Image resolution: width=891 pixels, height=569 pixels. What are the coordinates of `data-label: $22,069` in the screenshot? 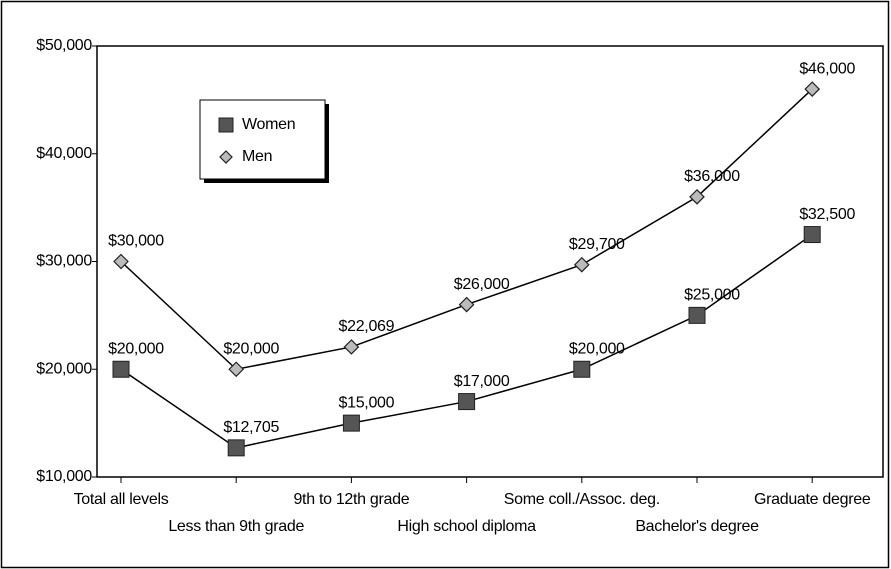 It's located at (367, 326).